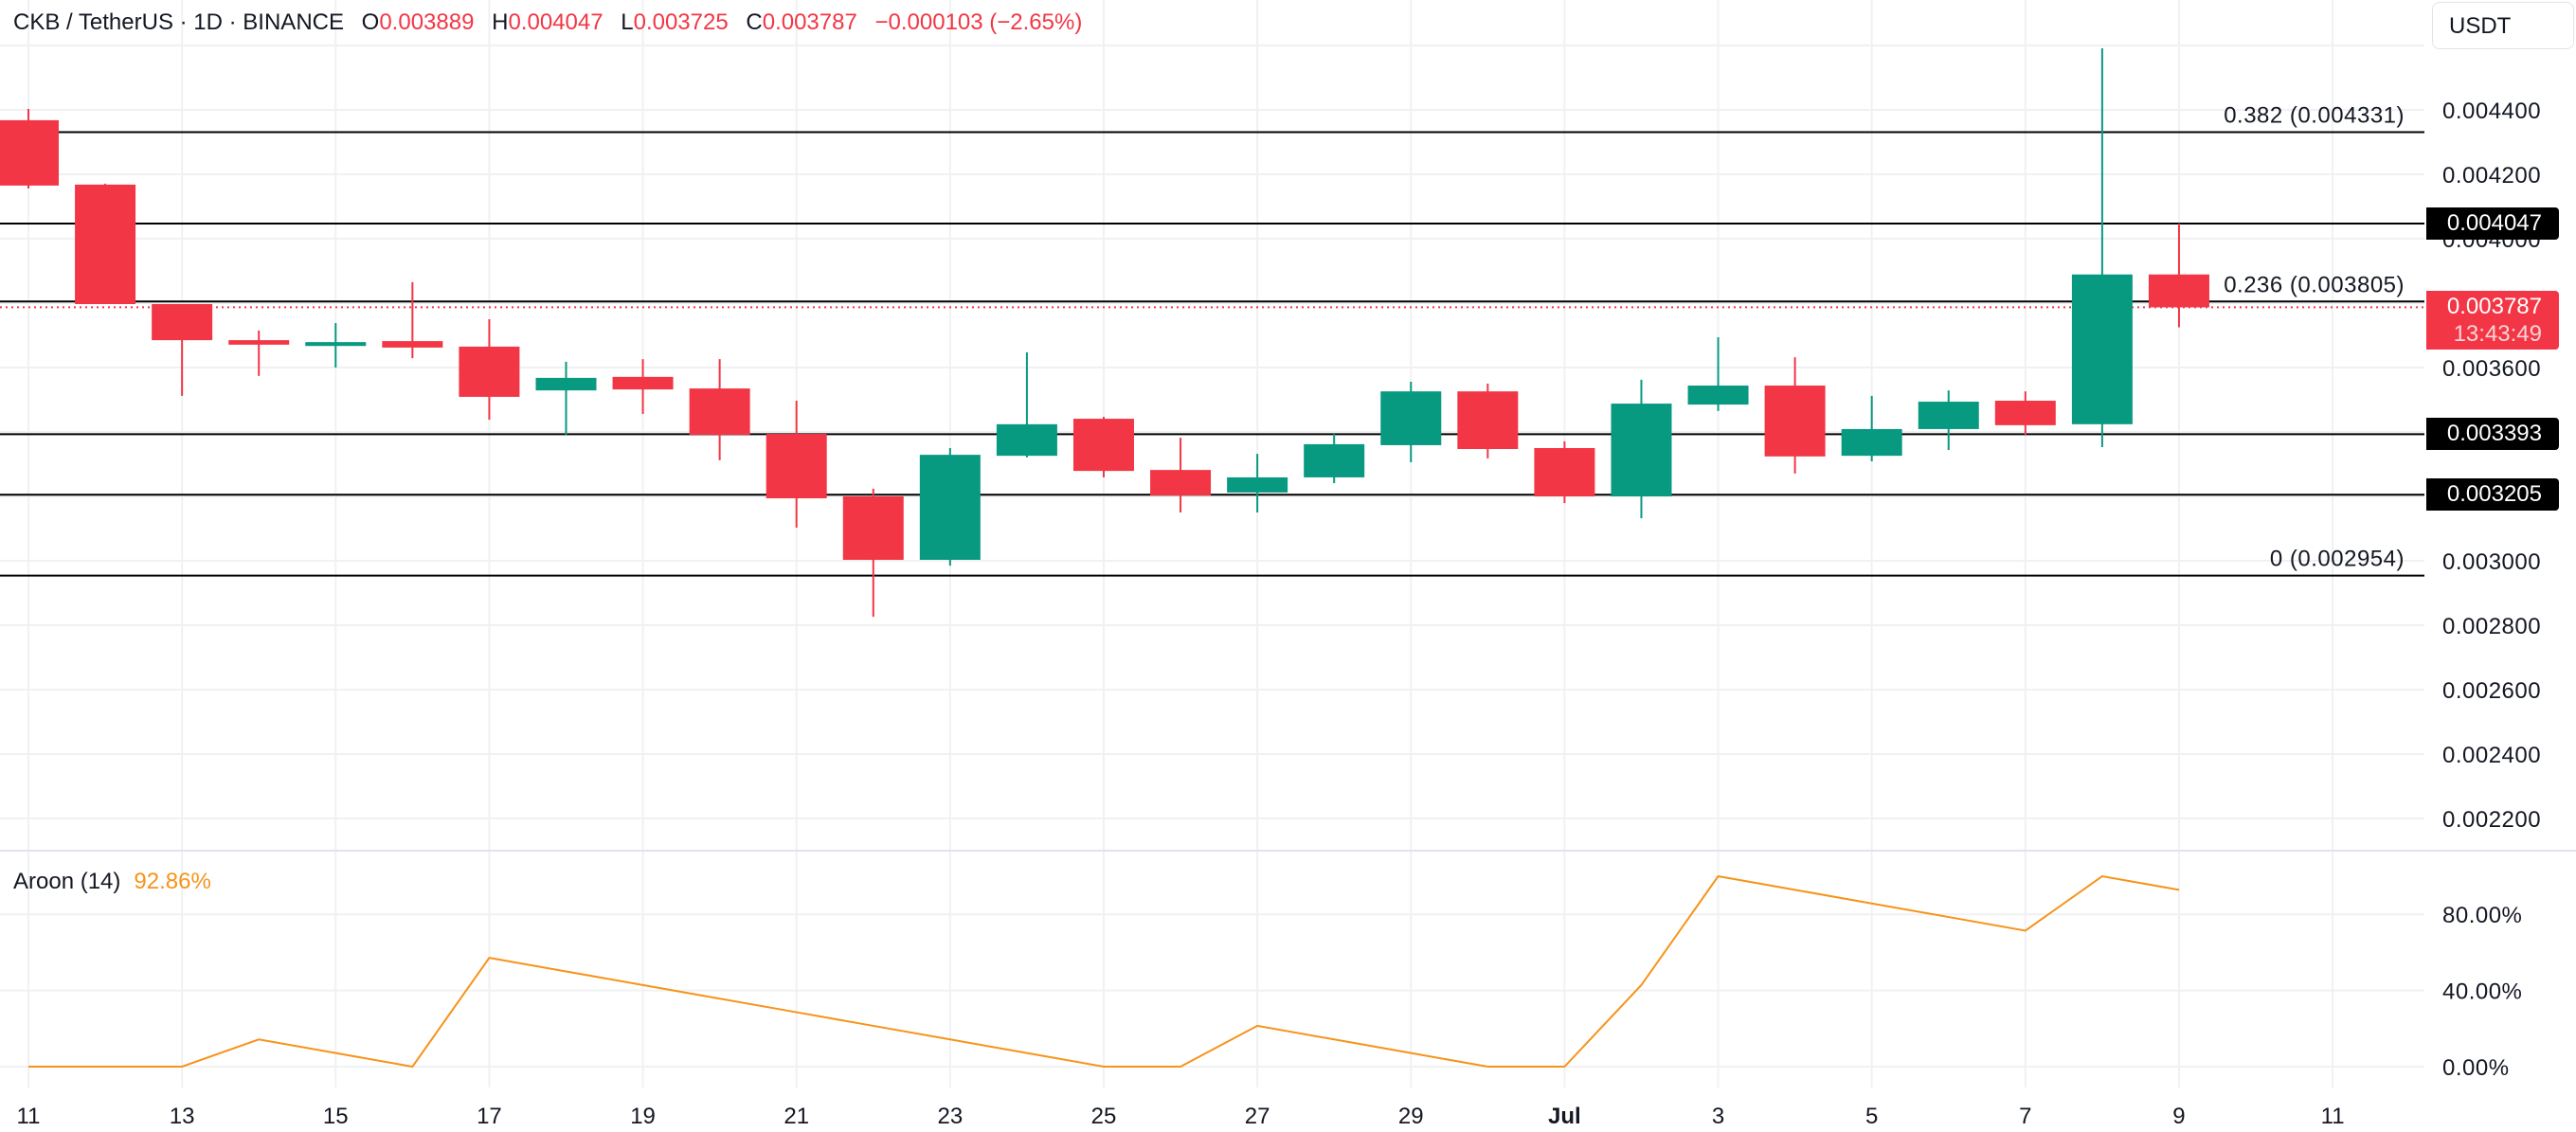  Describe the element at coordinates (950, 1116) in the screenshot. I see `svg-text: 23` at that location.